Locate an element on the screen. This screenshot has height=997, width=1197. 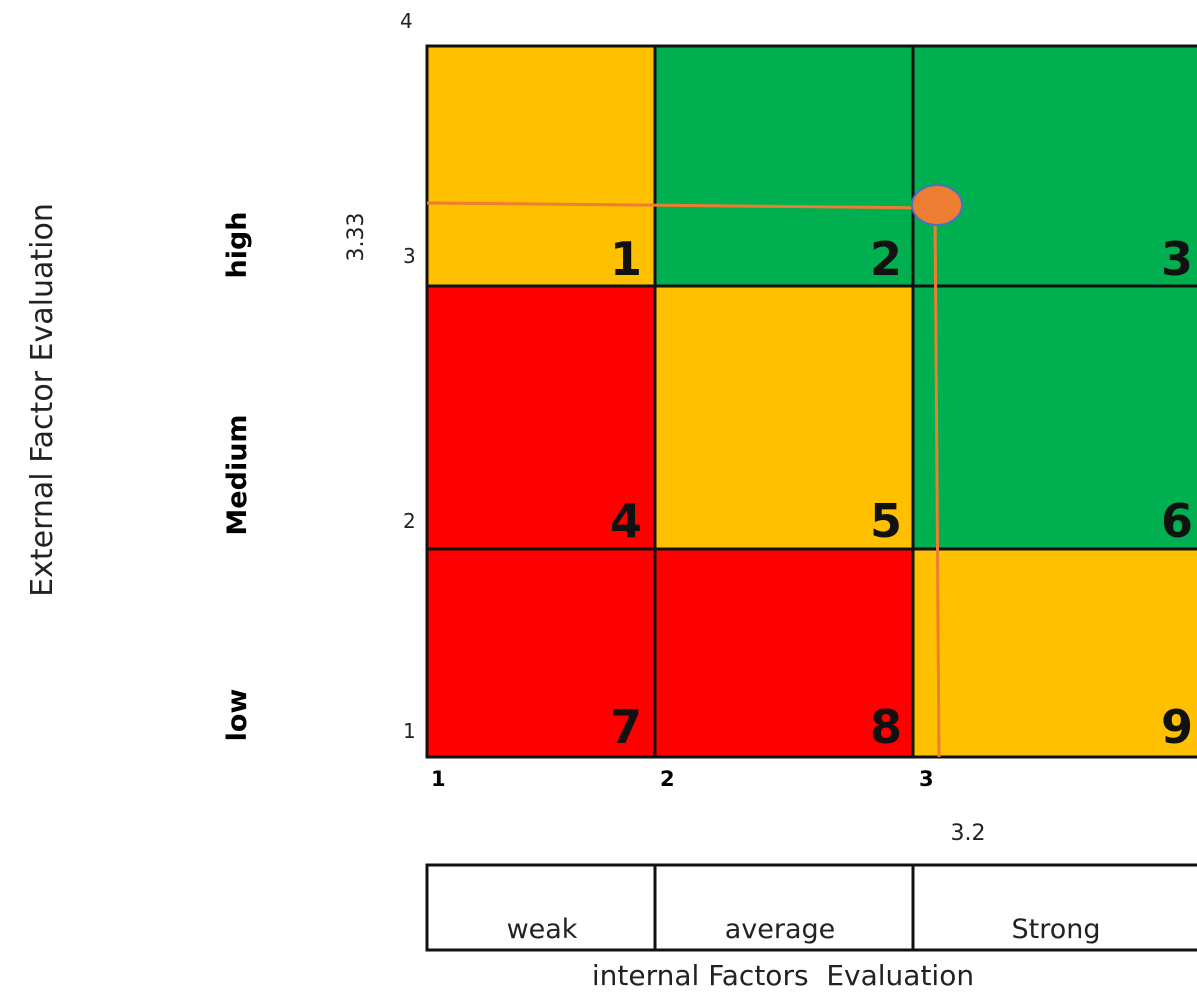
x-tick-3: 3 is located at coordinates (926, 779).